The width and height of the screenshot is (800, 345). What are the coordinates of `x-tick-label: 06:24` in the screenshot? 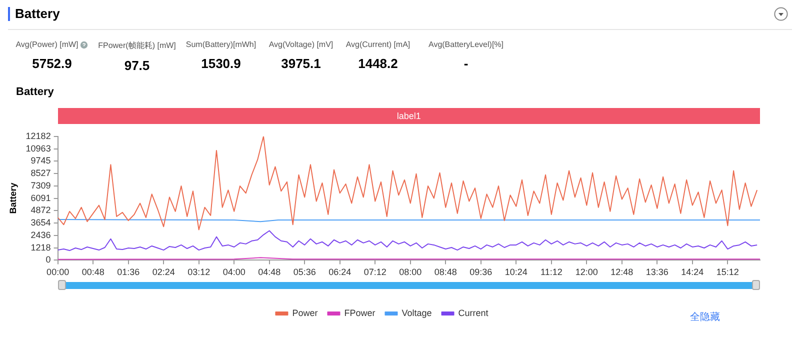 It's located at (340, 272).